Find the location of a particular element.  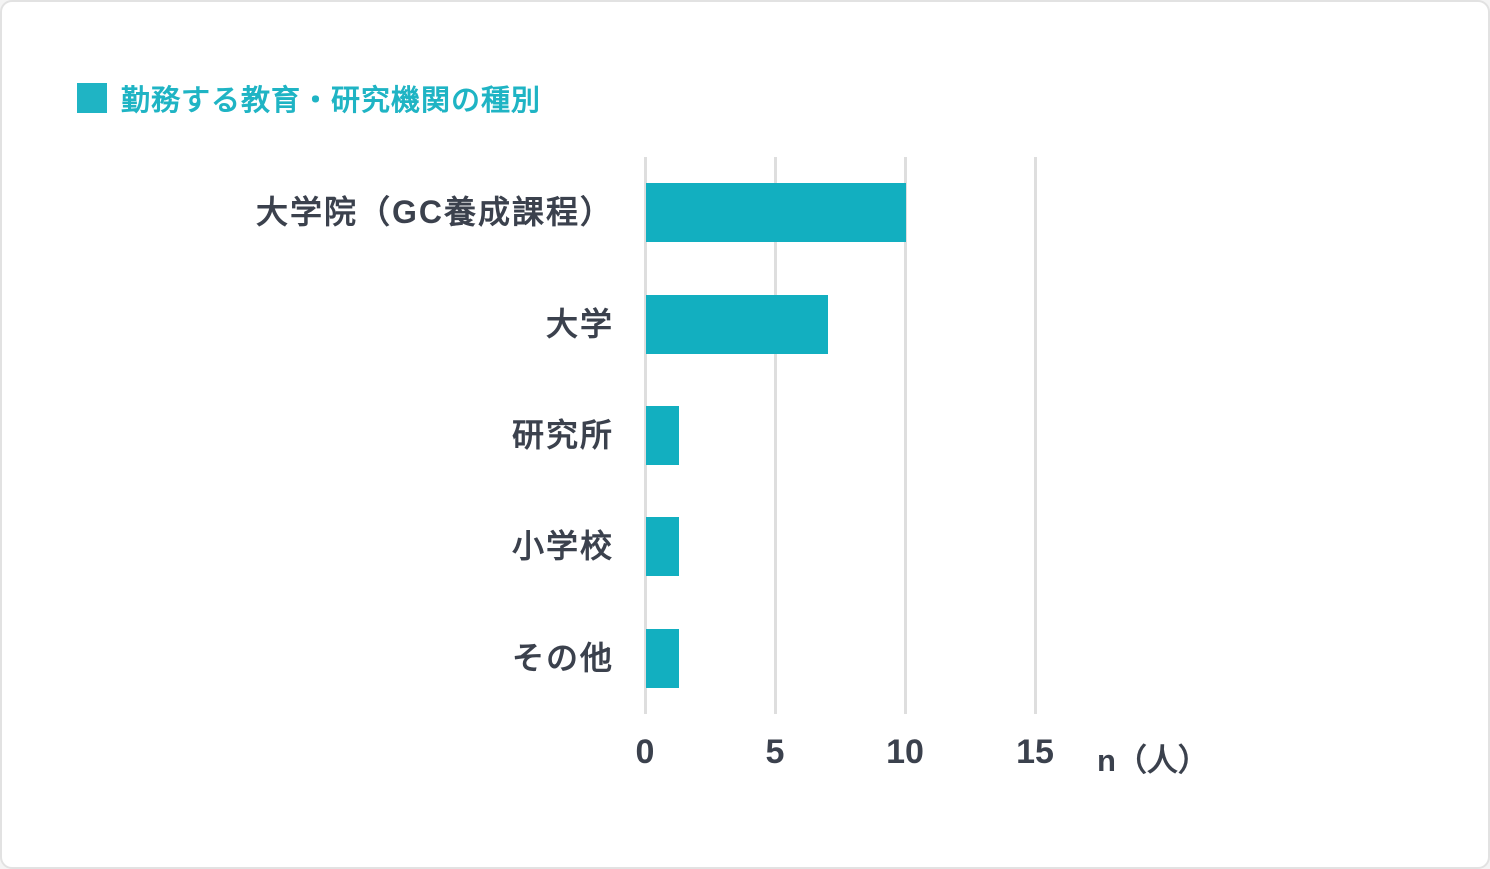

x-tick-label: 0 is located at coordinates (645, 752).